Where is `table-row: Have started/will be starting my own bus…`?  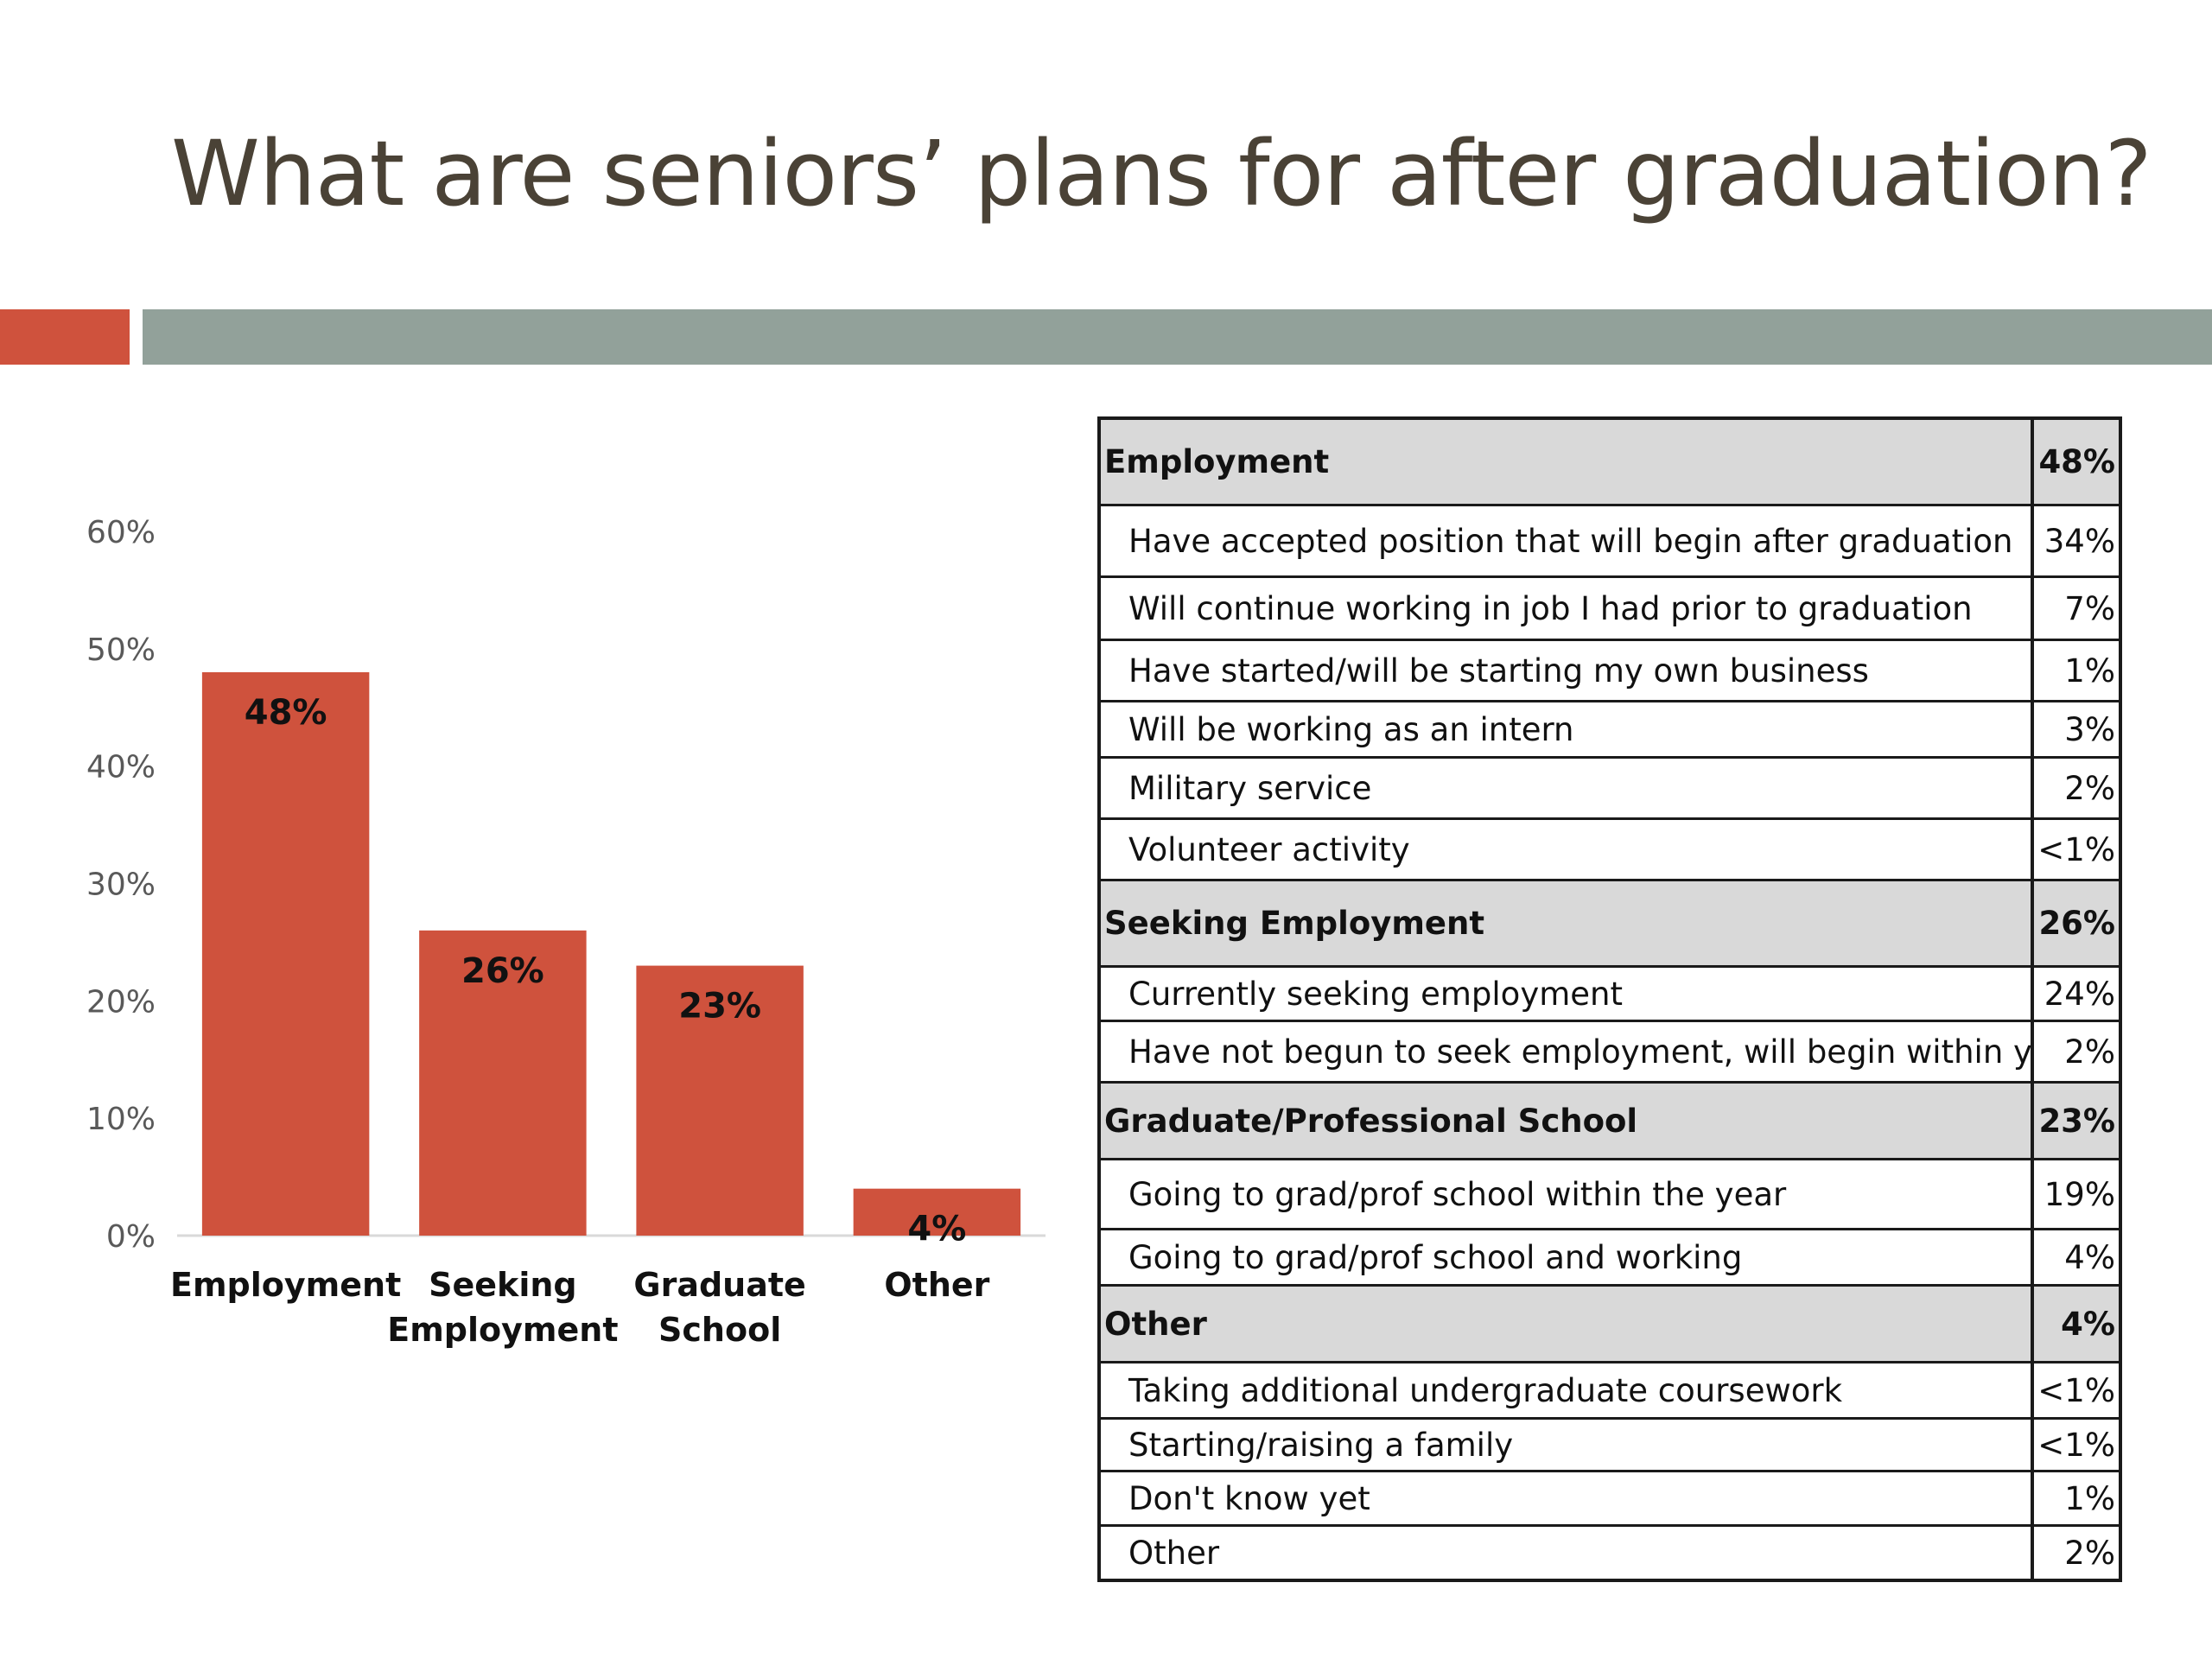
table-row: Have started/will be starting my own bus… is located at coordinates (1609, 670).